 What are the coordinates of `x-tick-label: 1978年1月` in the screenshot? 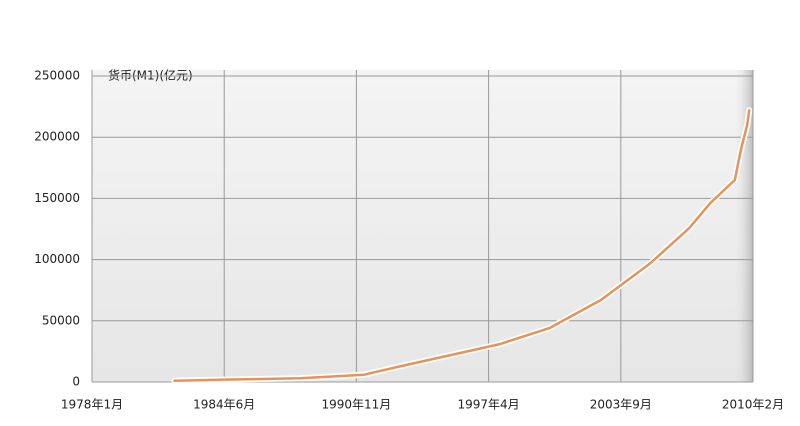 It's located at (92, 405).